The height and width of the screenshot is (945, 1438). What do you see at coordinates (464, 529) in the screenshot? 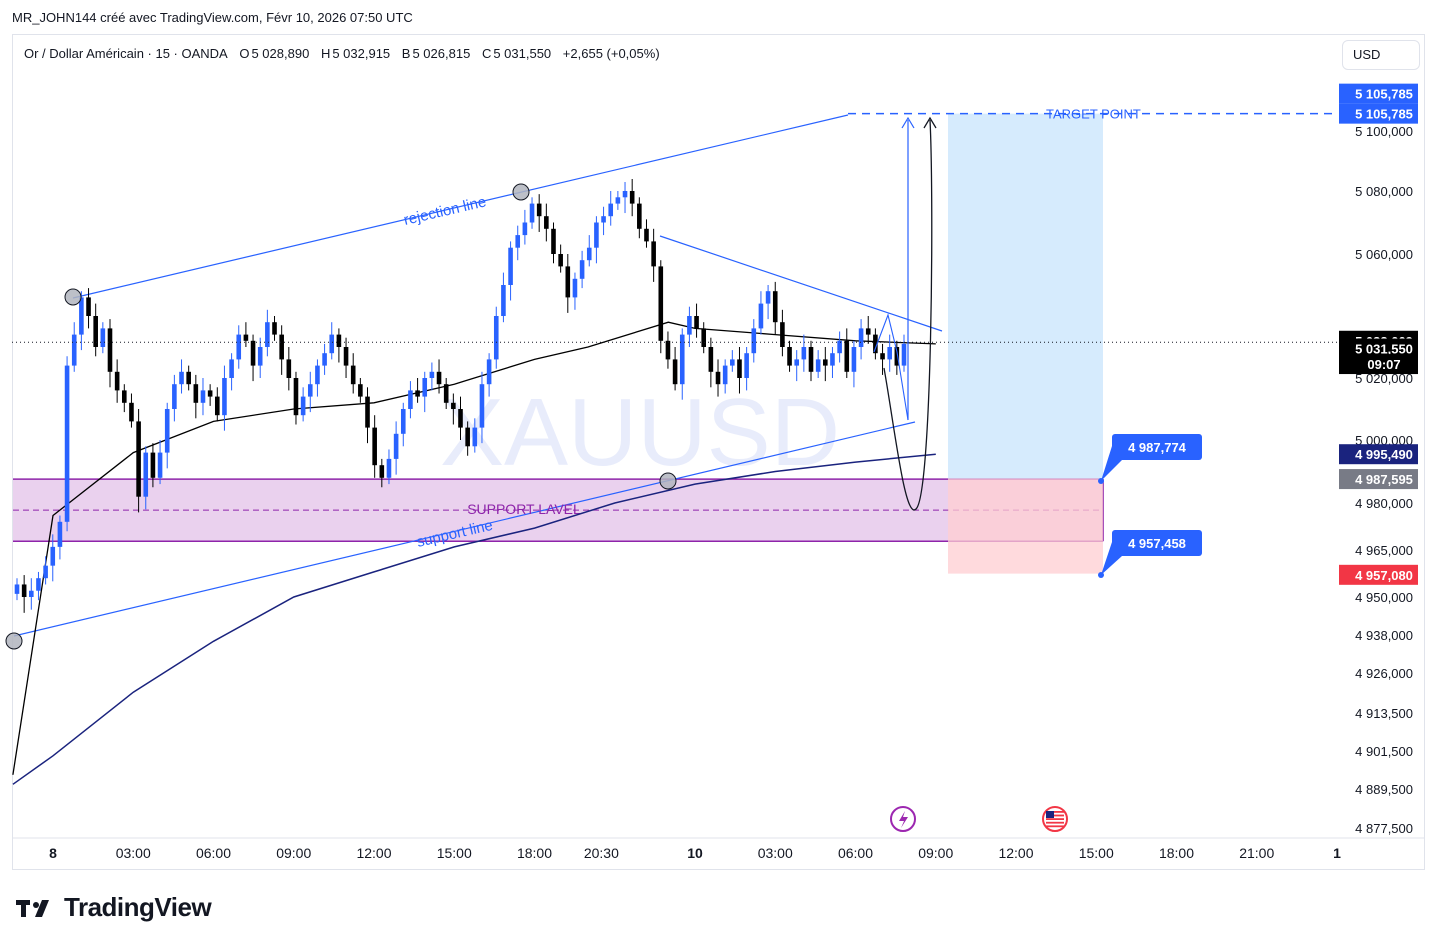
I see `support-trend-line` at bounding box center [464, 529].